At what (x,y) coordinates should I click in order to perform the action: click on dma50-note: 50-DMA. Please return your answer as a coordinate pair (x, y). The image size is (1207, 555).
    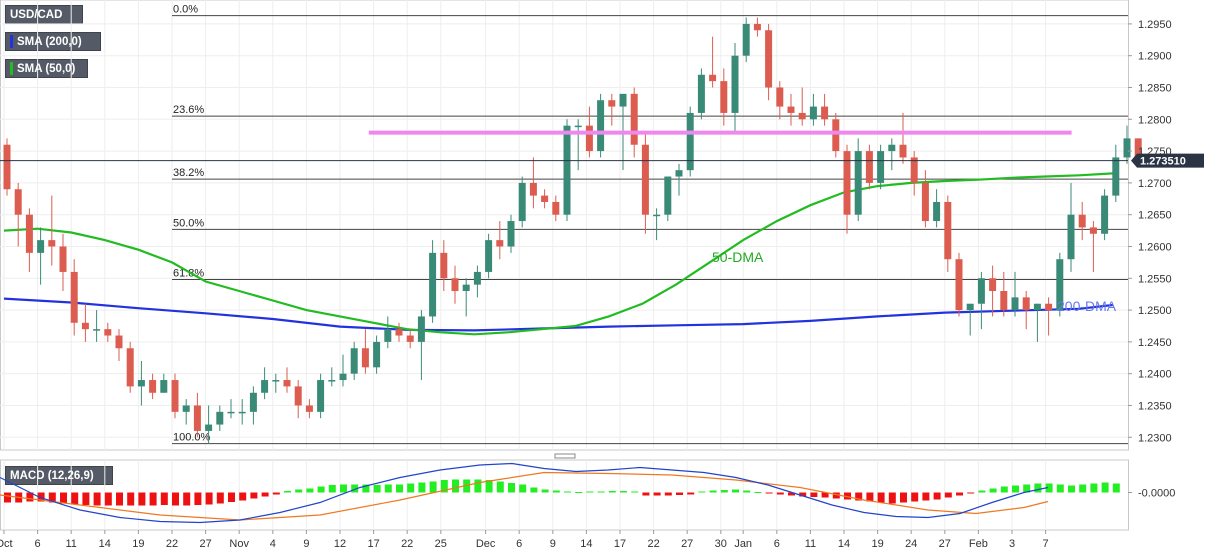
    Looking at the image, I should click on (738, 257).